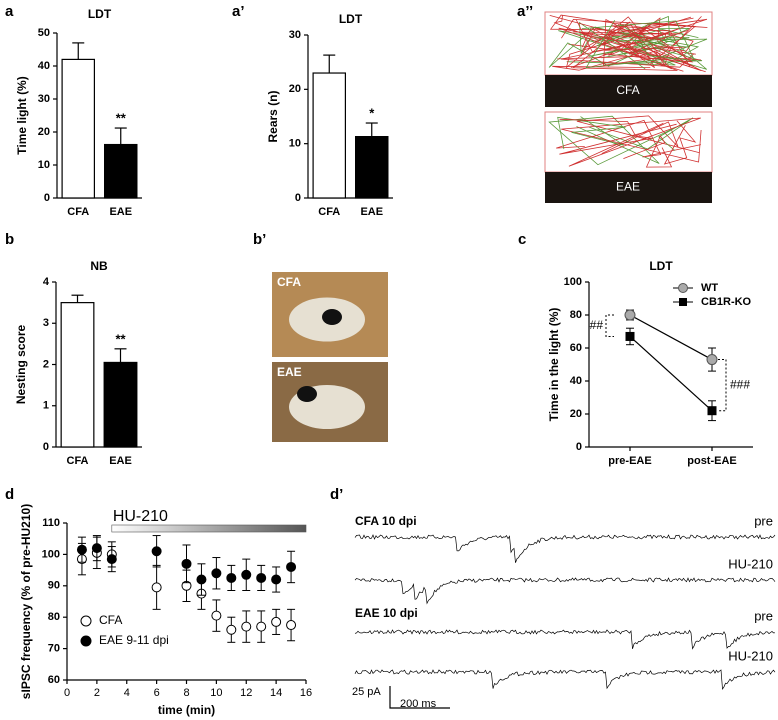  Describe the element at coordinates (97, 693) in the screenshot. I see `x-tick-label: 2` at that location.